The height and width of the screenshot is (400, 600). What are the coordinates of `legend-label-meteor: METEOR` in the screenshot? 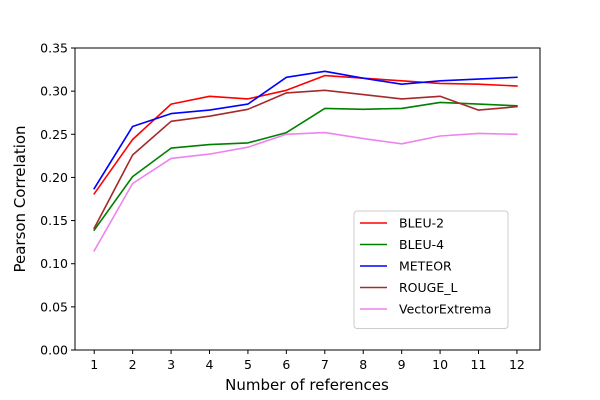 It's located at (425, 266).